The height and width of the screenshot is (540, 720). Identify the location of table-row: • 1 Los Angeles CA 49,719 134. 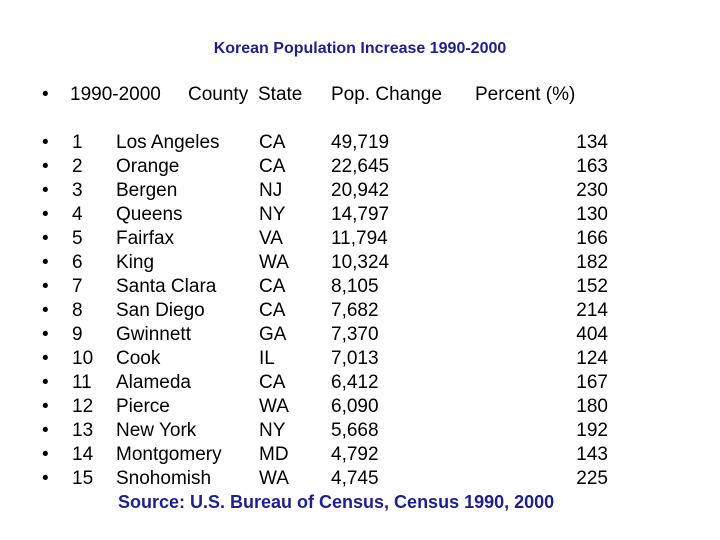
(360, 144).